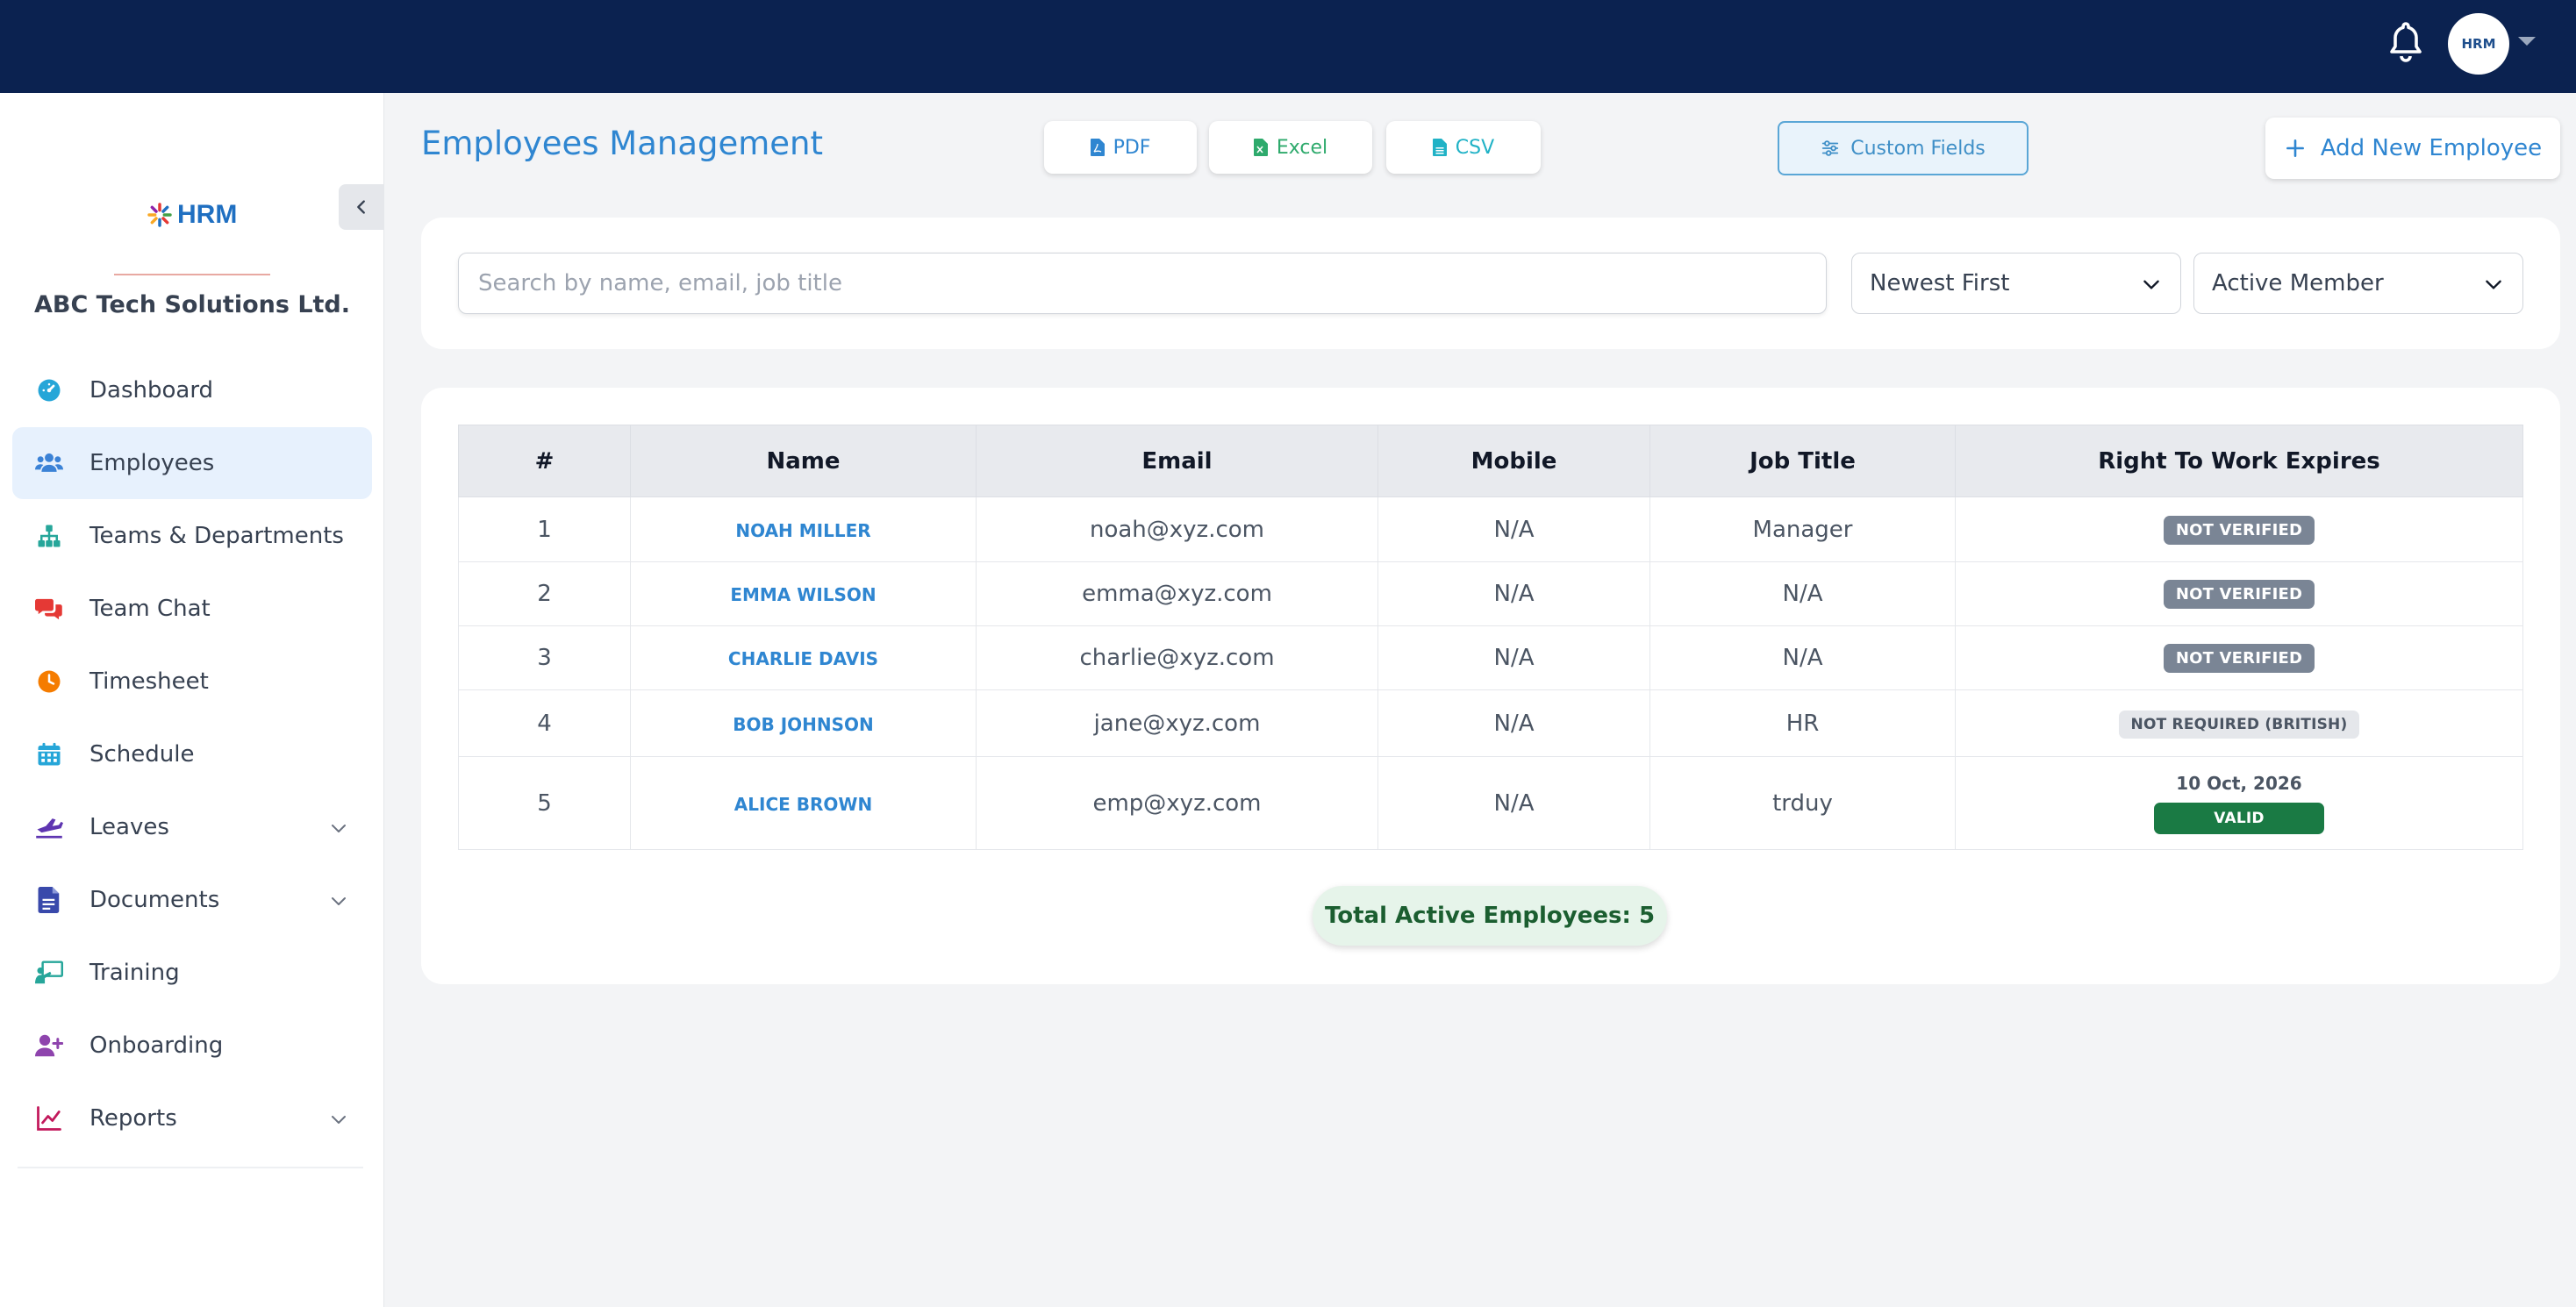 The height and width of the screenshot is (1307, 2576). What do you see at coordinates (2239, 783) in the screenshot?
I see `expiry-date: 10 Oct, 2026` at bounding box center [2239, 783].